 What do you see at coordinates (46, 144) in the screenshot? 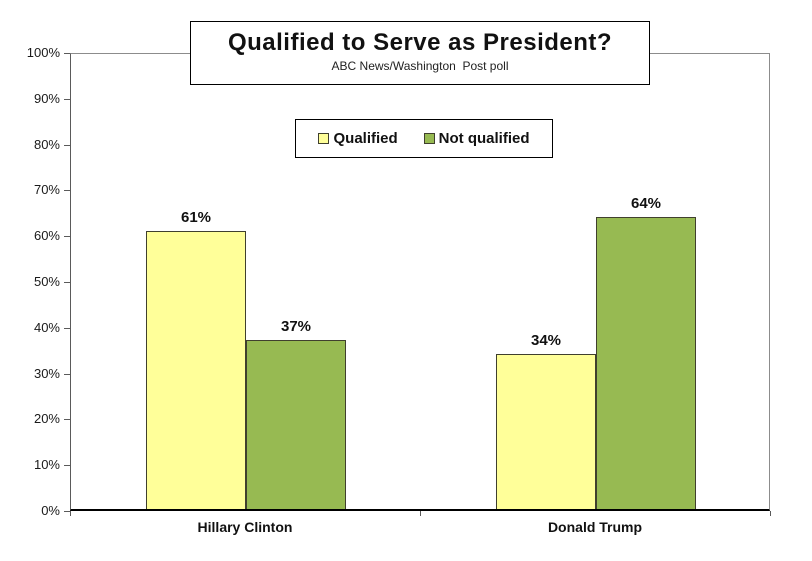
I see `y-tick-label: 80%` at bounding box center [46, 144].